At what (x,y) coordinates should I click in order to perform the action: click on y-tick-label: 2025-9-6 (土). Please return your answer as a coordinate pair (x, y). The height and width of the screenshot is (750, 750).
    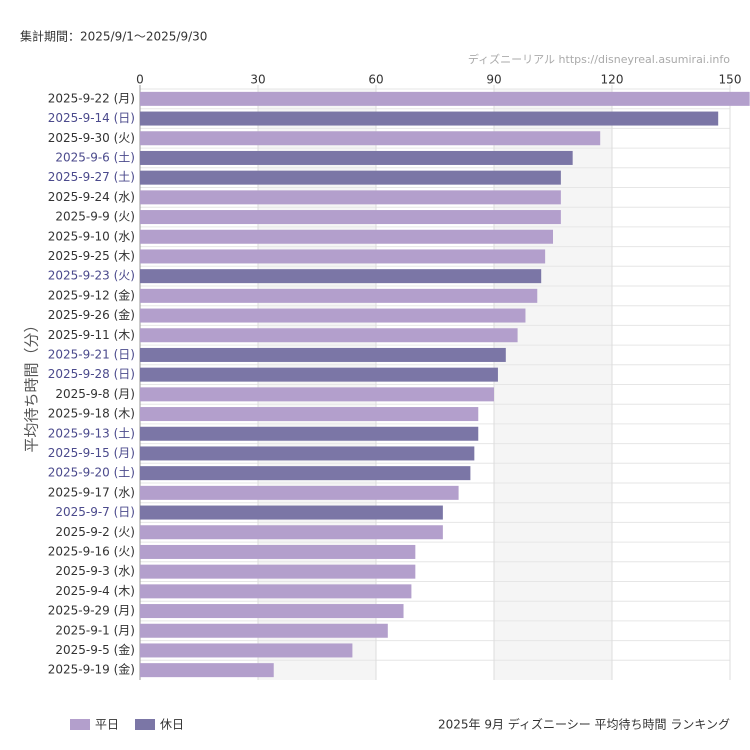
    Looking at the image, I should click on (95, 157).